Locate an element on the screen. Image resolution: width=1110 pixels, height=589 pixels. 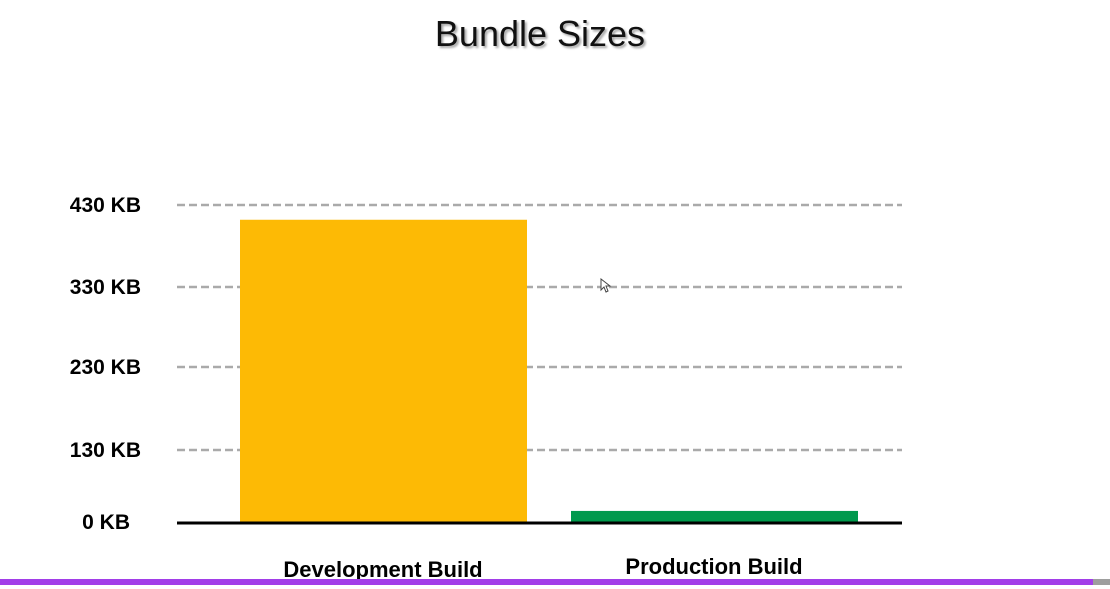
bar-production-build is located at coordinates (714, 516).